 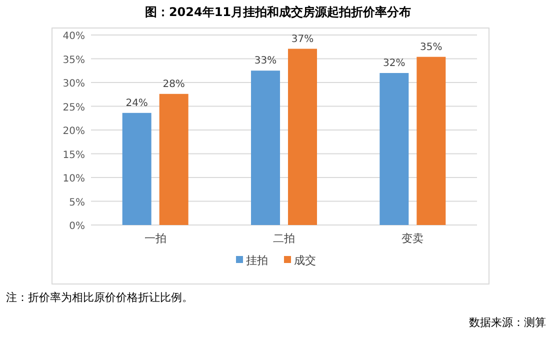 I want to click on data-label: 37%, so click(x=302, y=39).